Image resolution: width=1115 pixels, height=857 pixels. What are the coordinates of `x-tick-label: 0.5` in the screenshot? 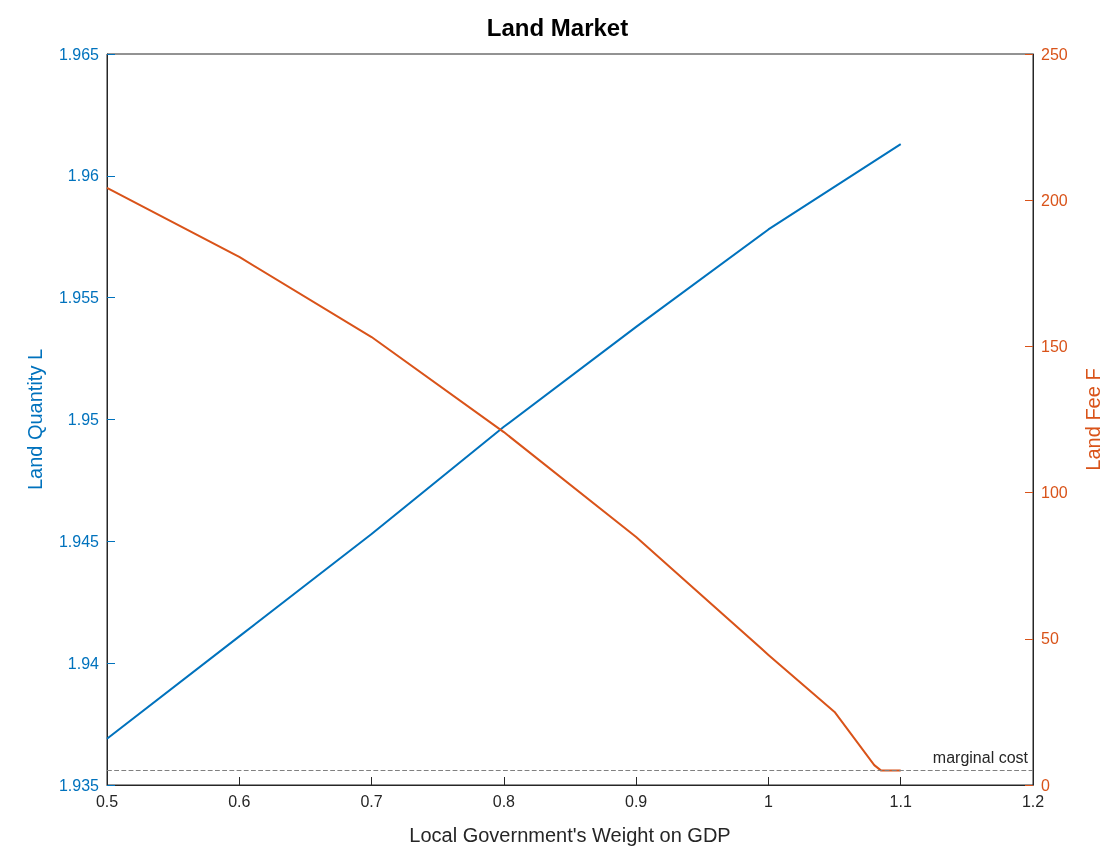 It's located at (107, 801).